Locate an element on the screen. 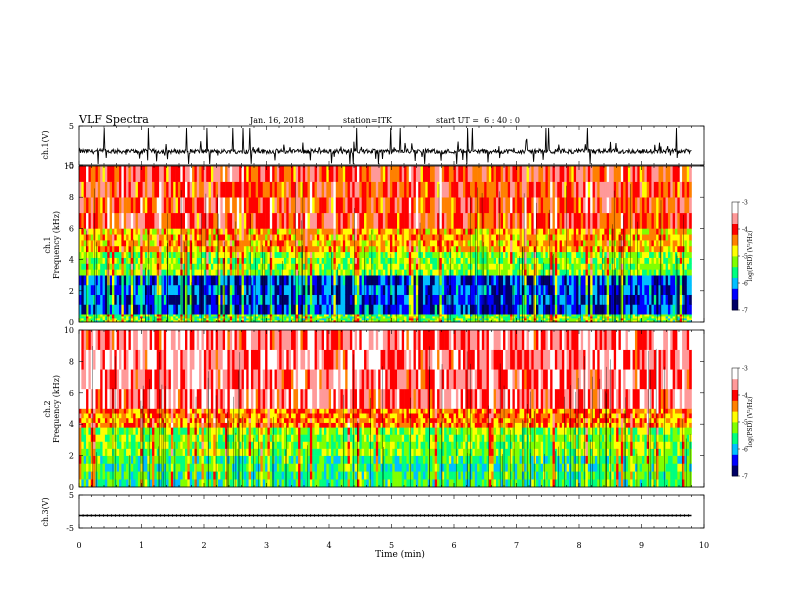 This screenshot has height=612, width=792. ch3-ytick-label: 5 is located at coordinates (71, 495).